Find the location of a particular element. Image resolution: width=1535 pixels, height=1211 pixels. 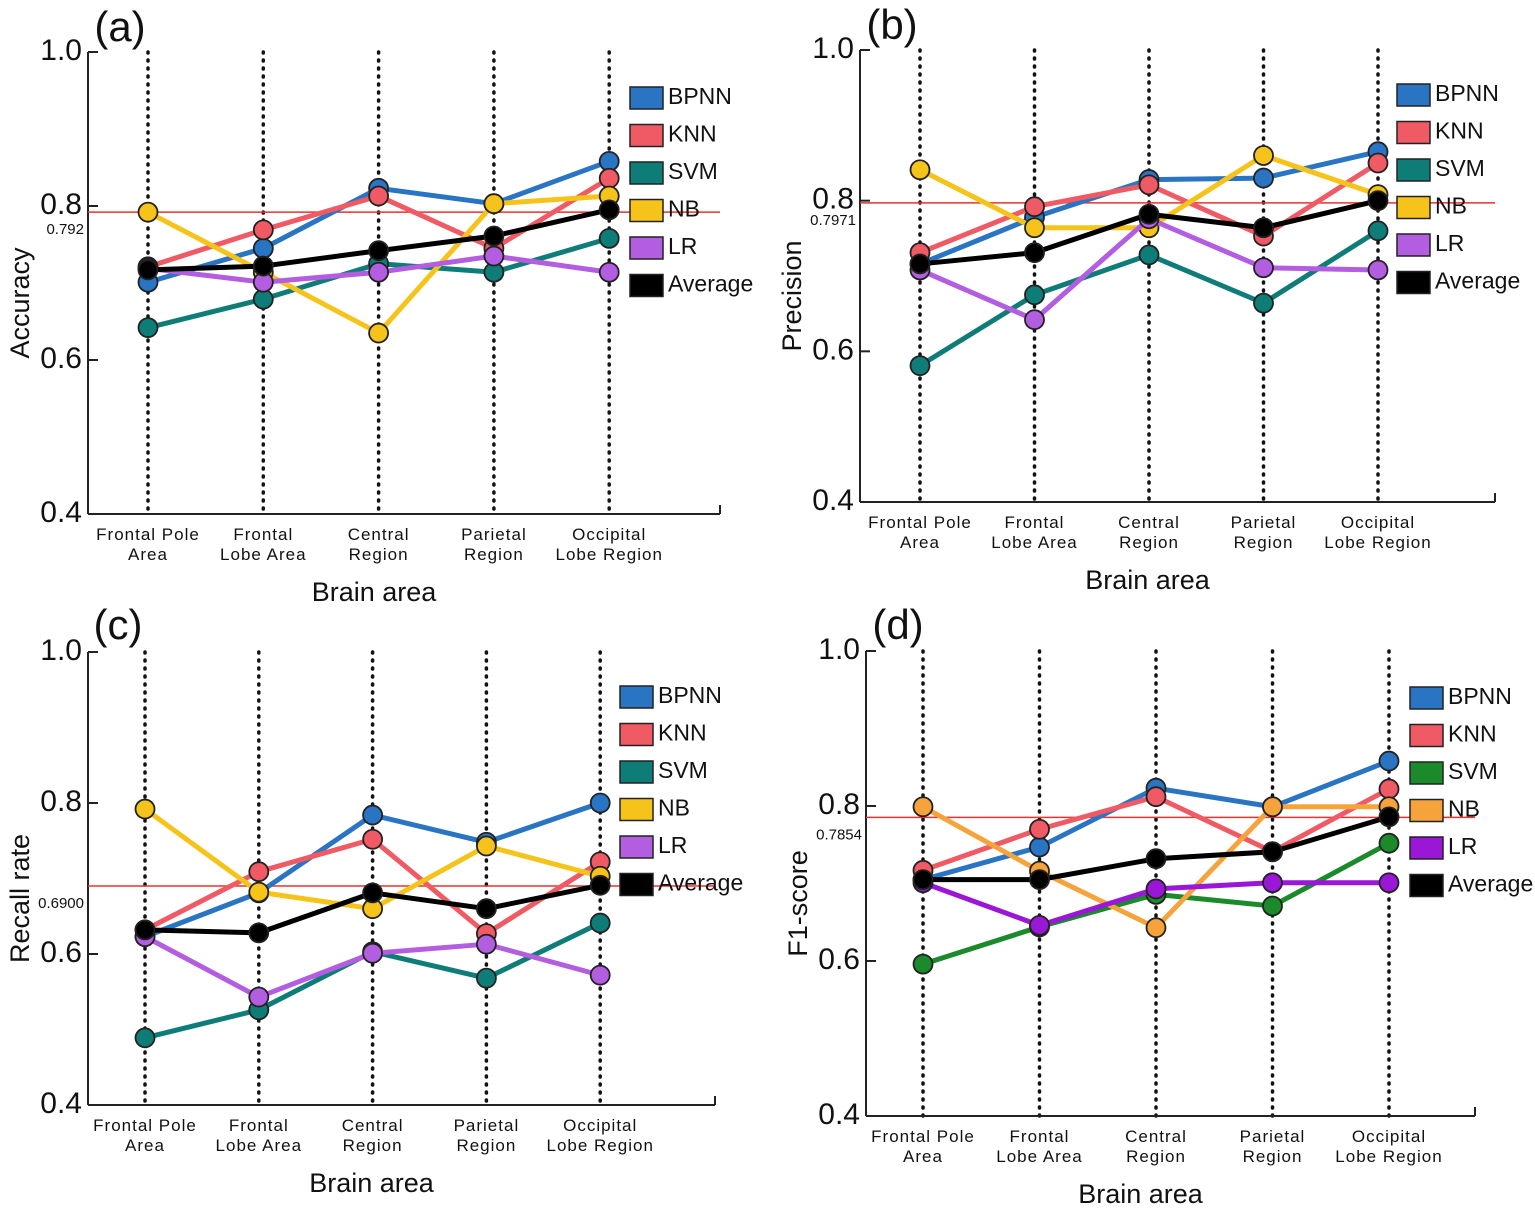

y-axis-label: Recall rate is located at coordinates (20, 898).